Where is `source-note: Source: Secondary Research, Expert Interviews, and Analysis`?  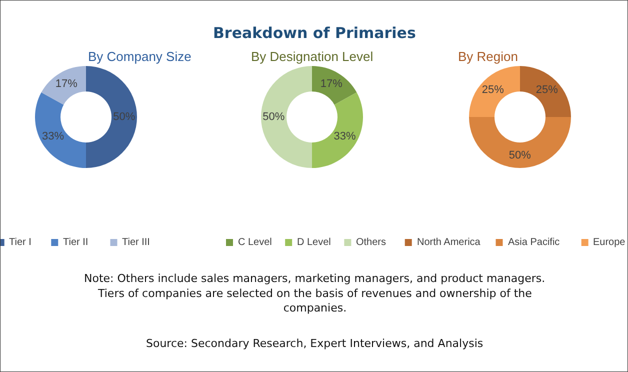
source-note: Source: Secondary Research, Expert Interviews, and Analysis is located at coordinates (315, 343).